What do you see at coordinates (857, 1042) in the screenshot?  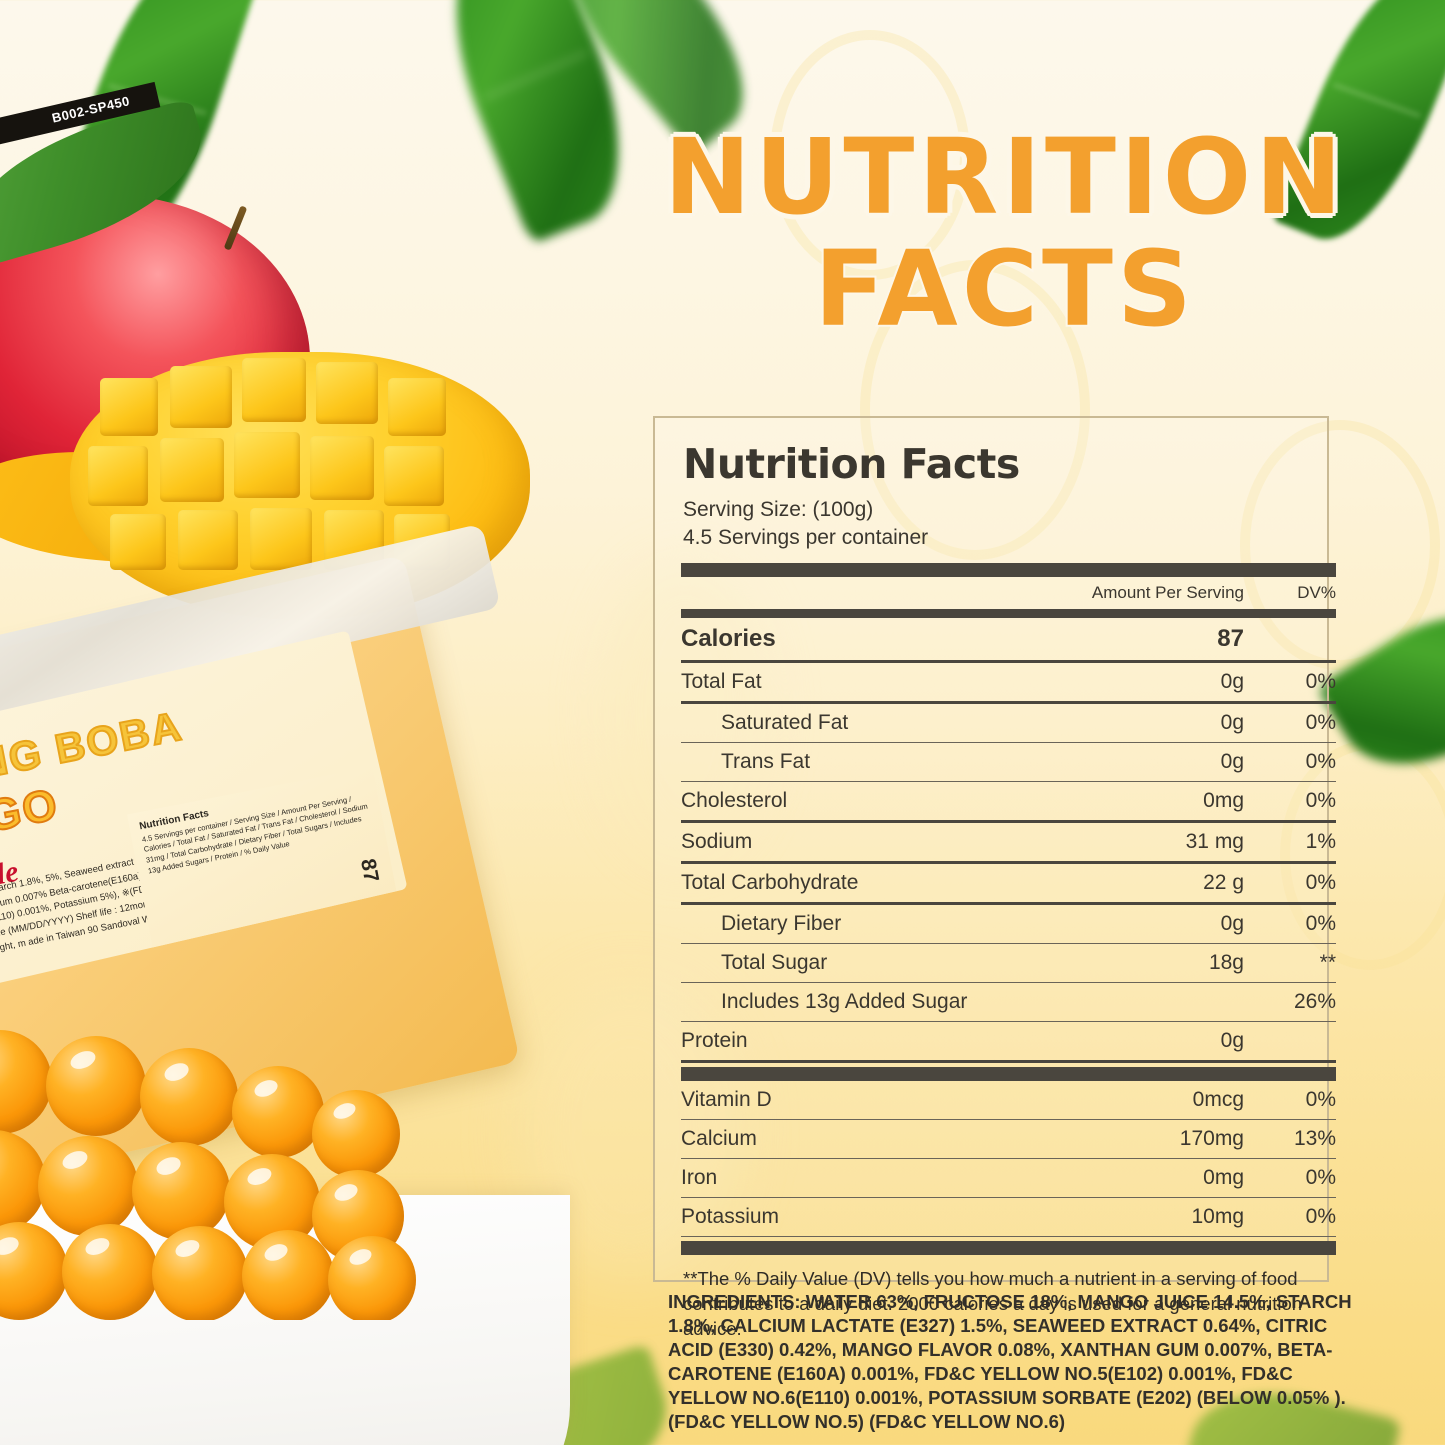 I see `nutrient-name: Protein` at bounding box center [857, 1042].